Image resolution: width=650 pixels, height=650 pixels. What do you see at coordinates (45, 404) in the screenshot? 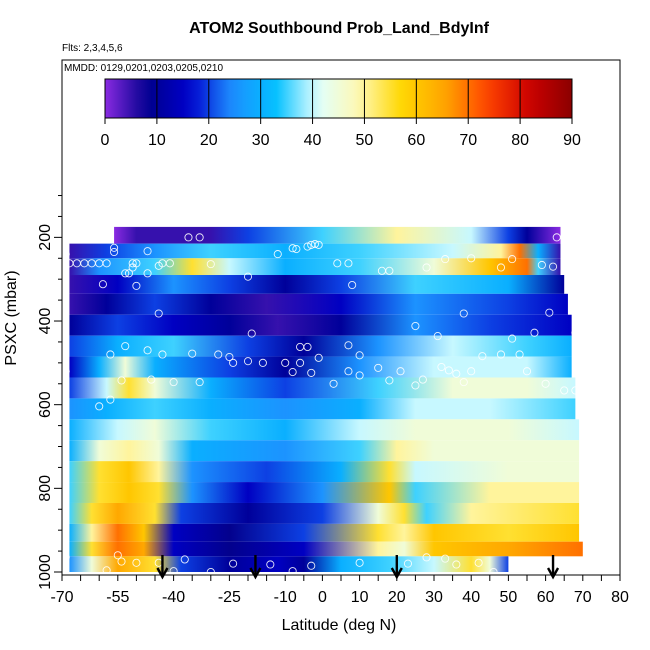
I see `y-tick-label: 600` at bounding box center [45, 404].